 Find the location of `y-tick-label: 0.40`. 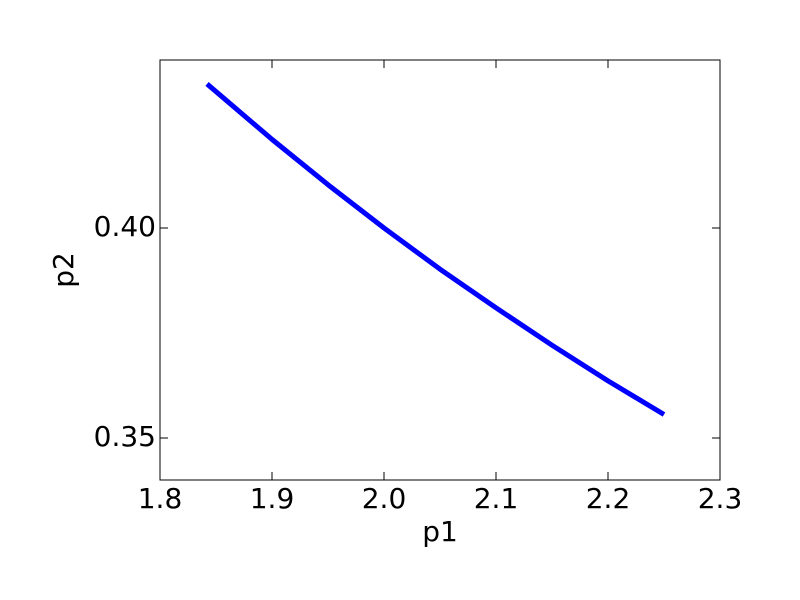

y-tick-label: 0.40 is located at coordinates (125, 226).